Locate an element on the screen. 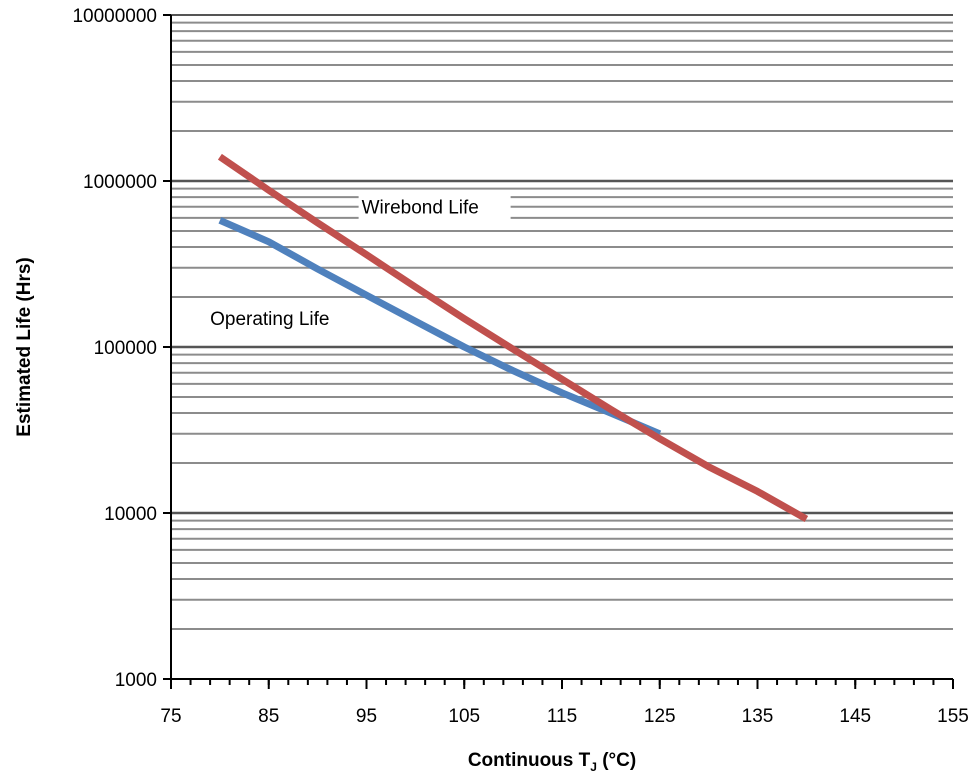  x-tick-label-135: 135 is located at coordinates (758, 716).